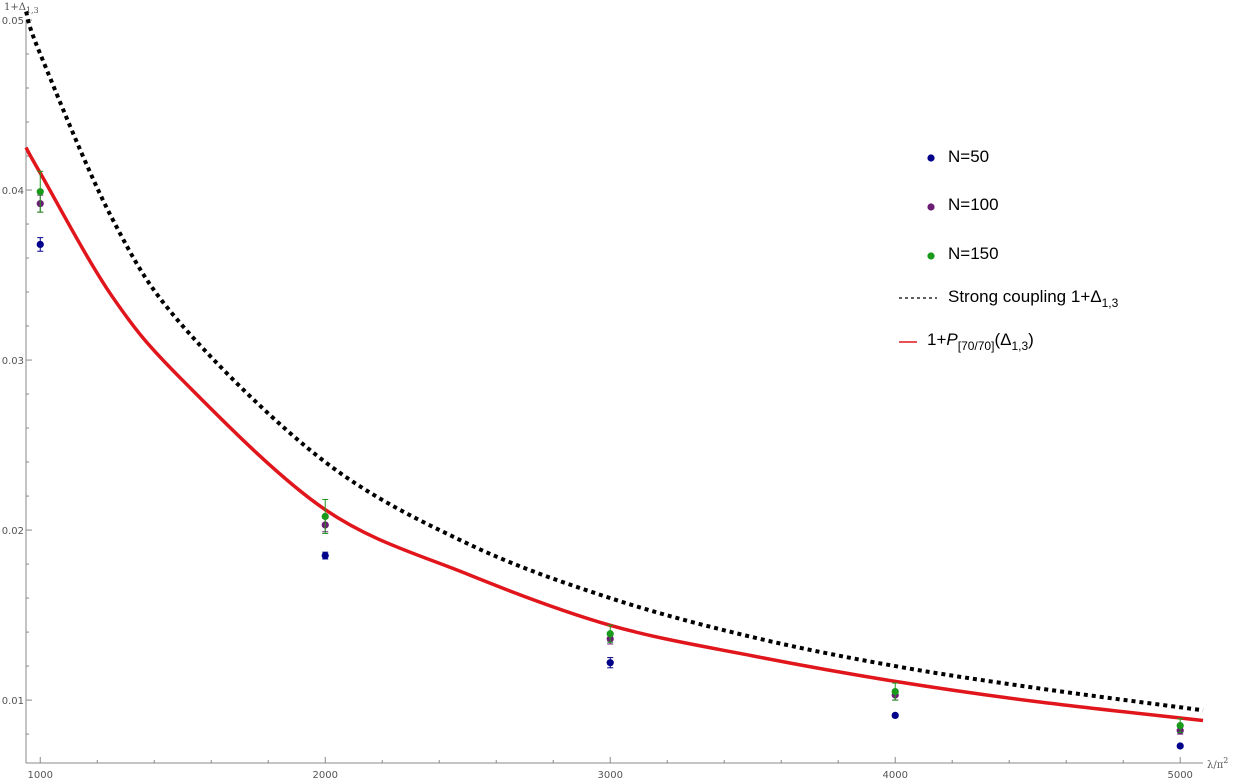 The height and width of the screenshot is (784, 1237). What do you see at coordinates (1019, 346) in the screenshot?
I see `legend-pade-post-sub: 1,3` at bounding box center [1019, 346].